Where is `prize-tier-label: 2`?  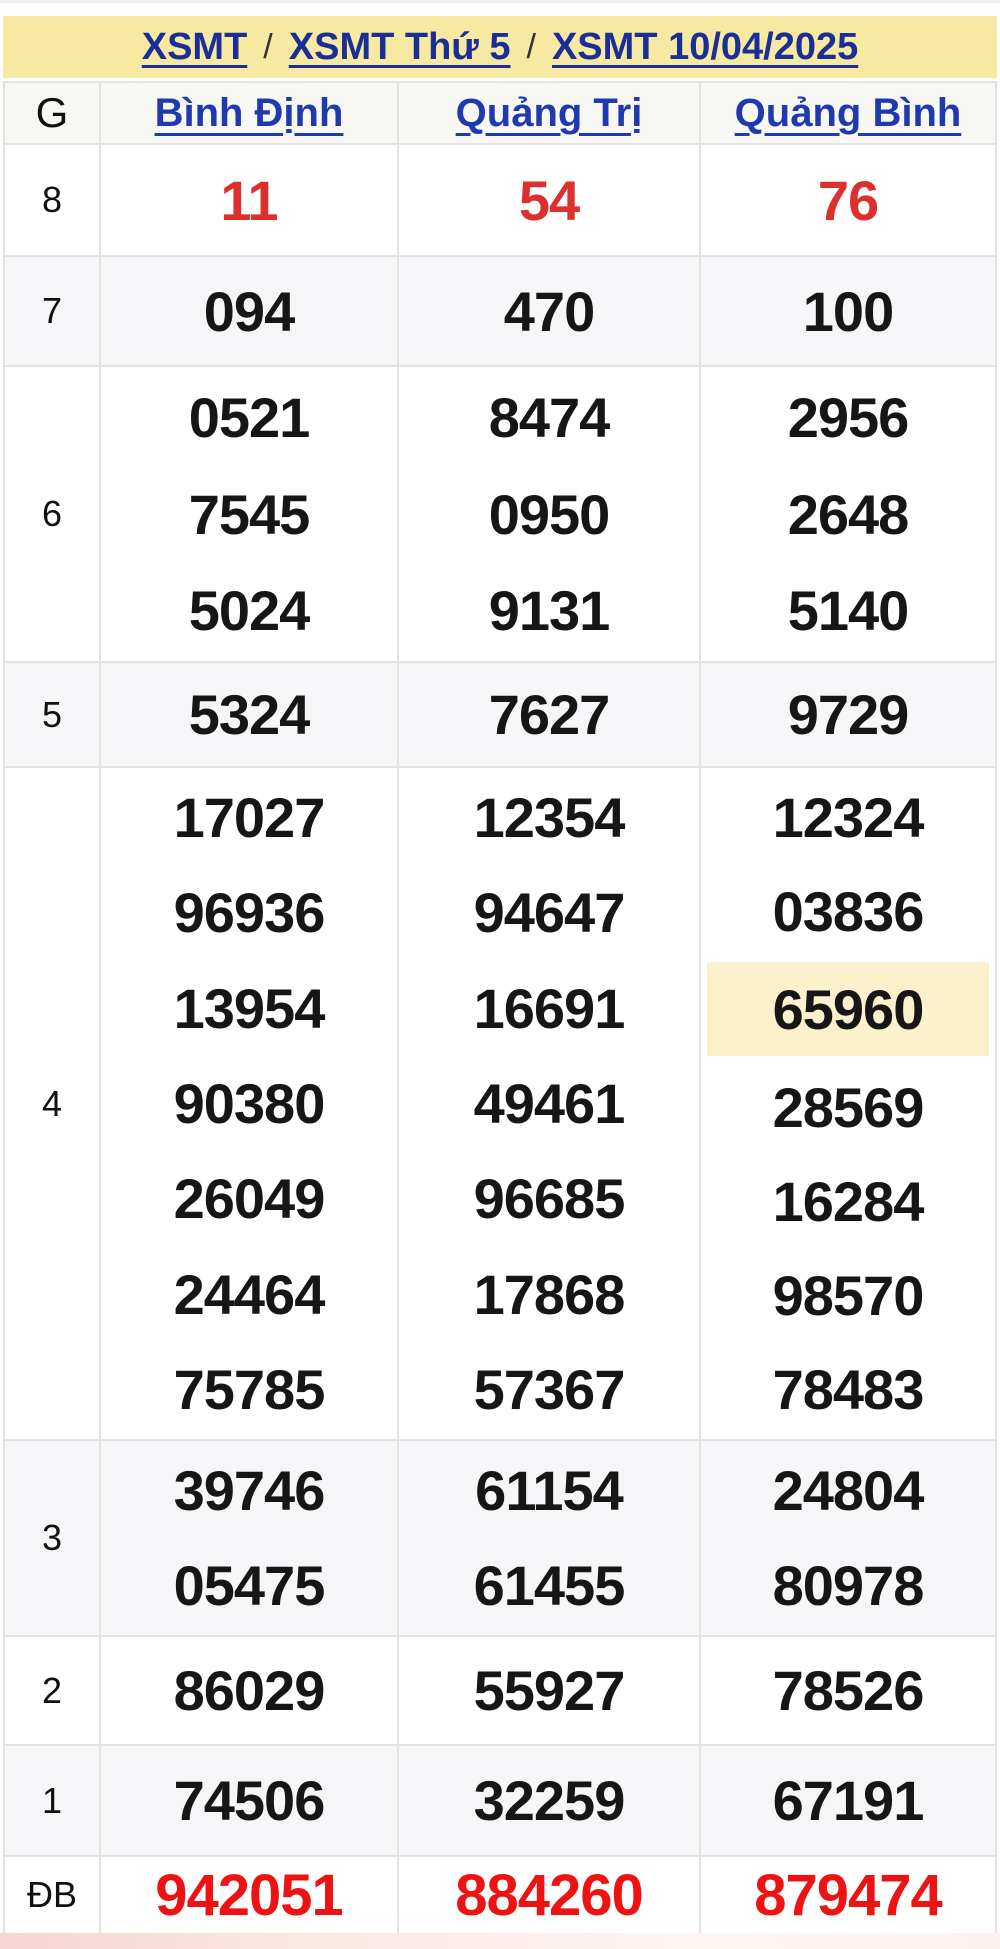 prize-tier-label: 2 is located at coordinates (53, 1690).